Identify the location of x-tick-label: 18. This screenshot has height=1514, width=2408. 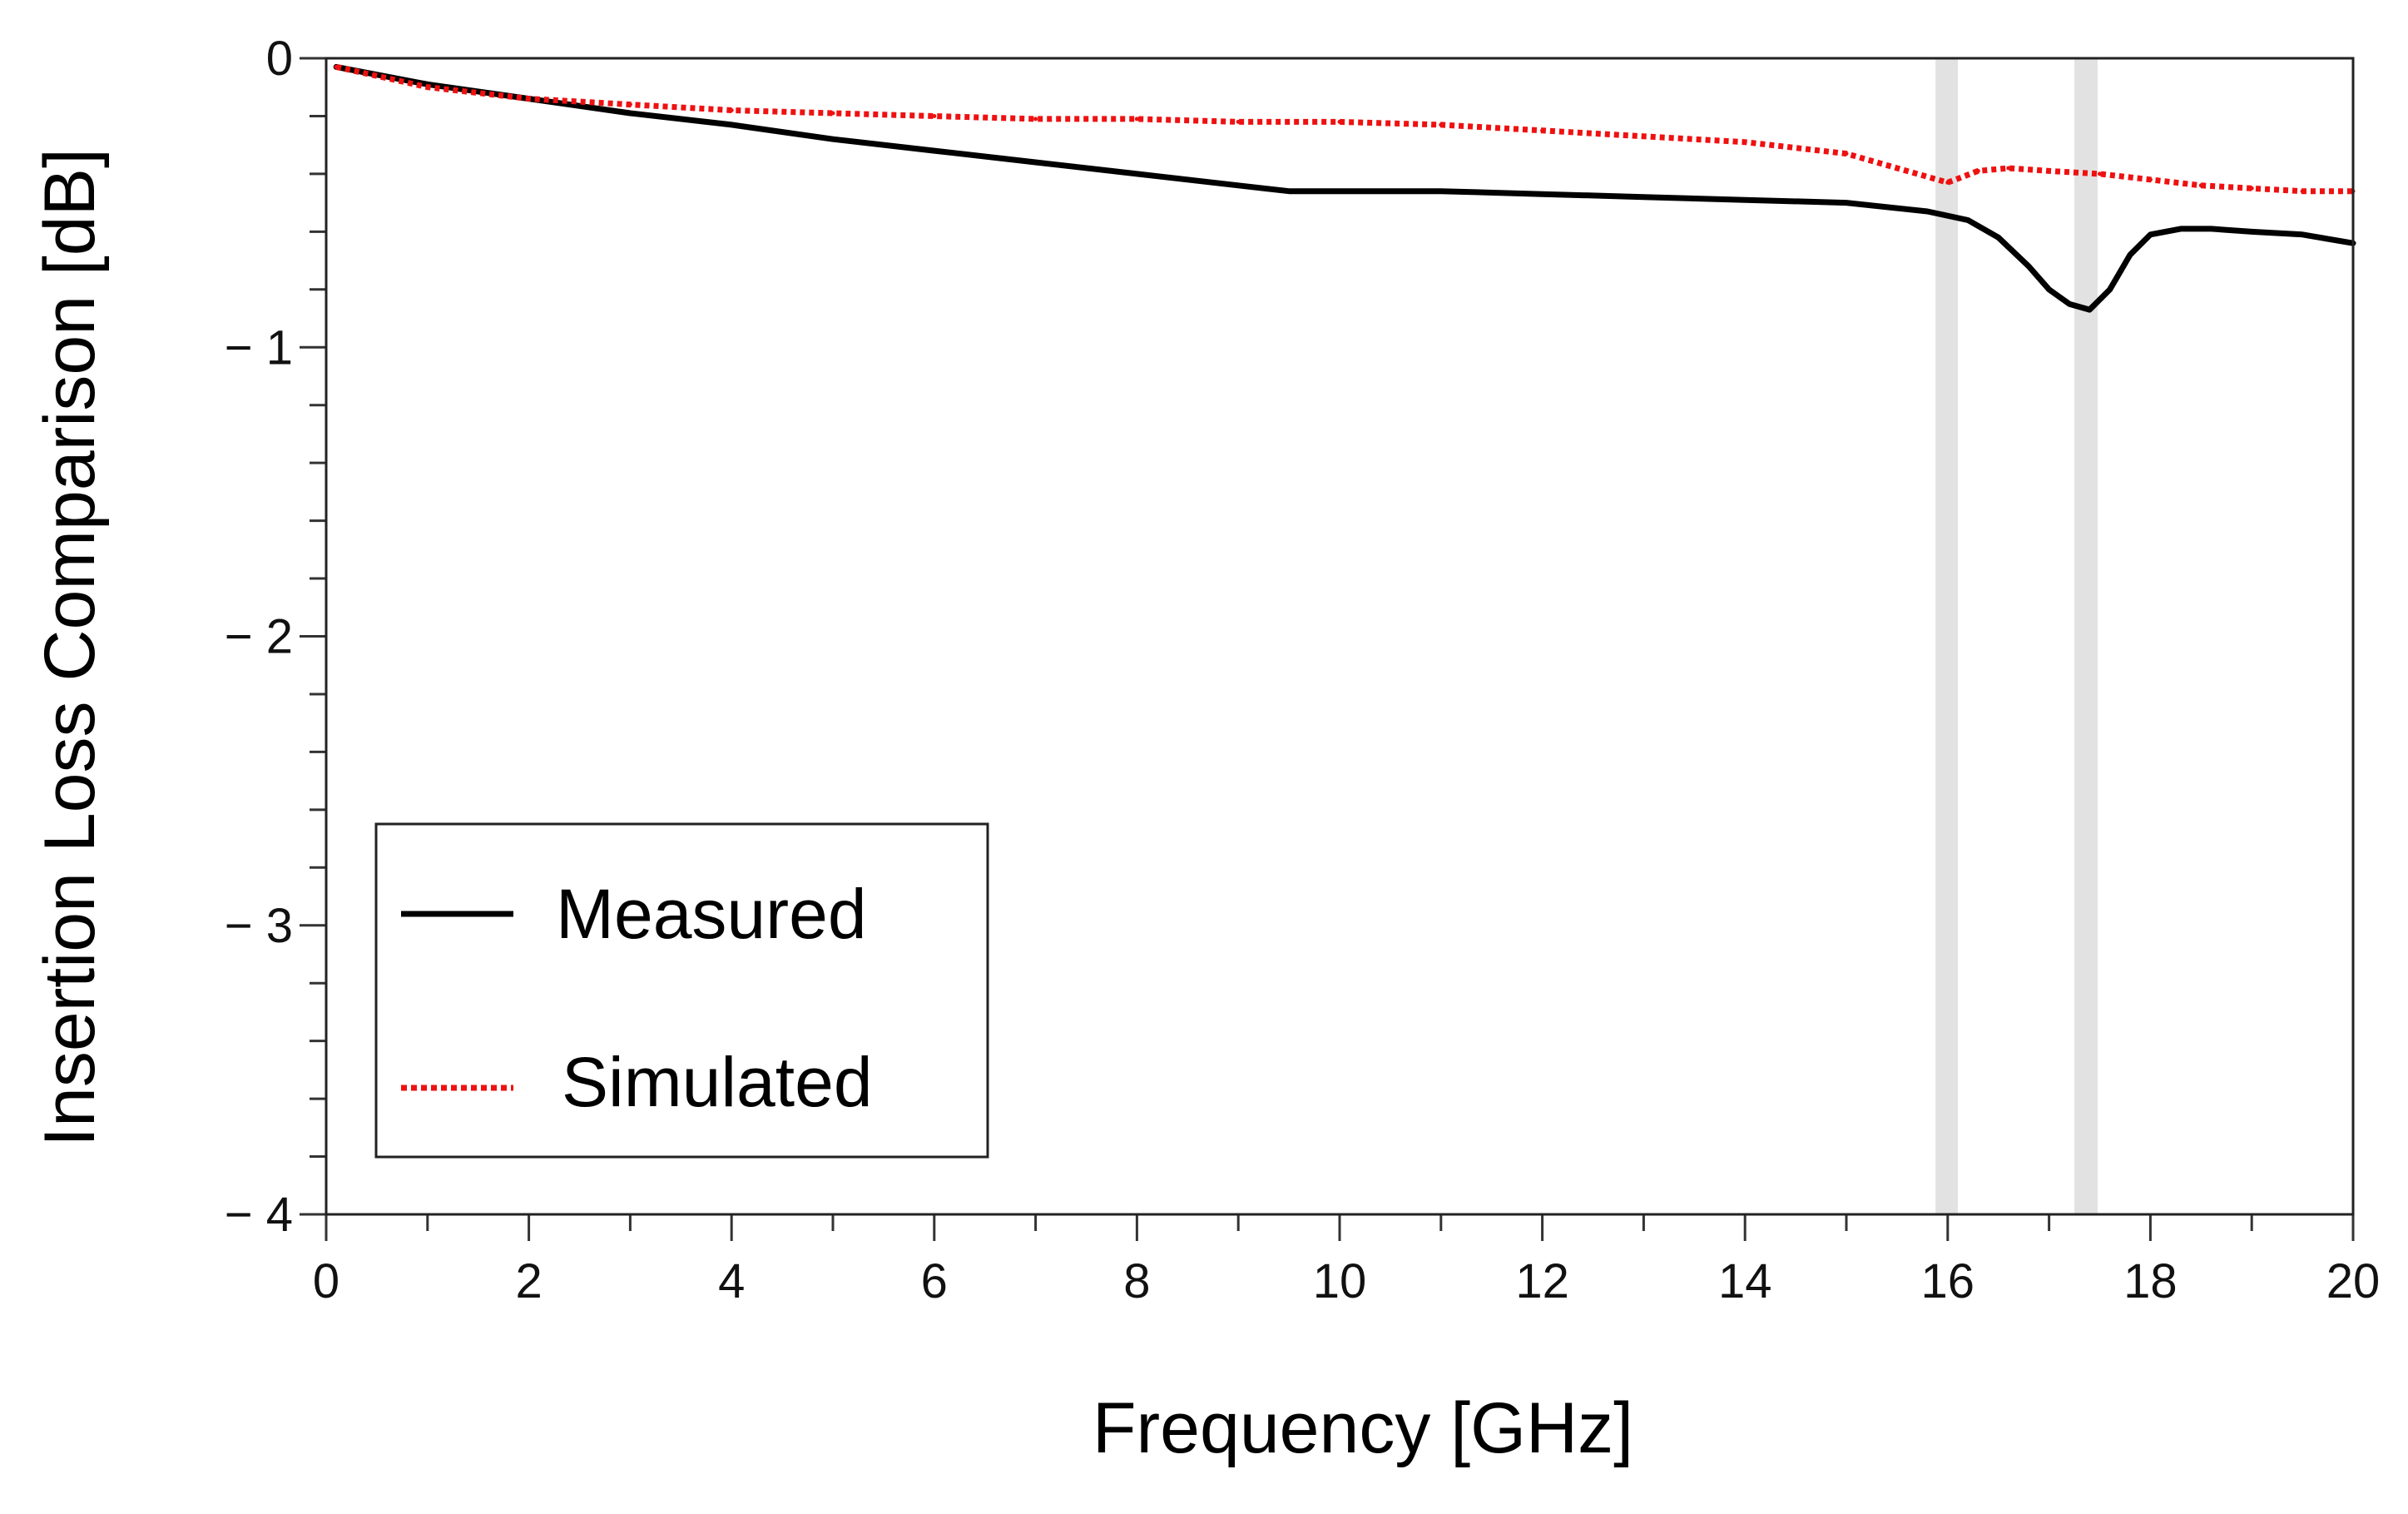
(2150, 1281).